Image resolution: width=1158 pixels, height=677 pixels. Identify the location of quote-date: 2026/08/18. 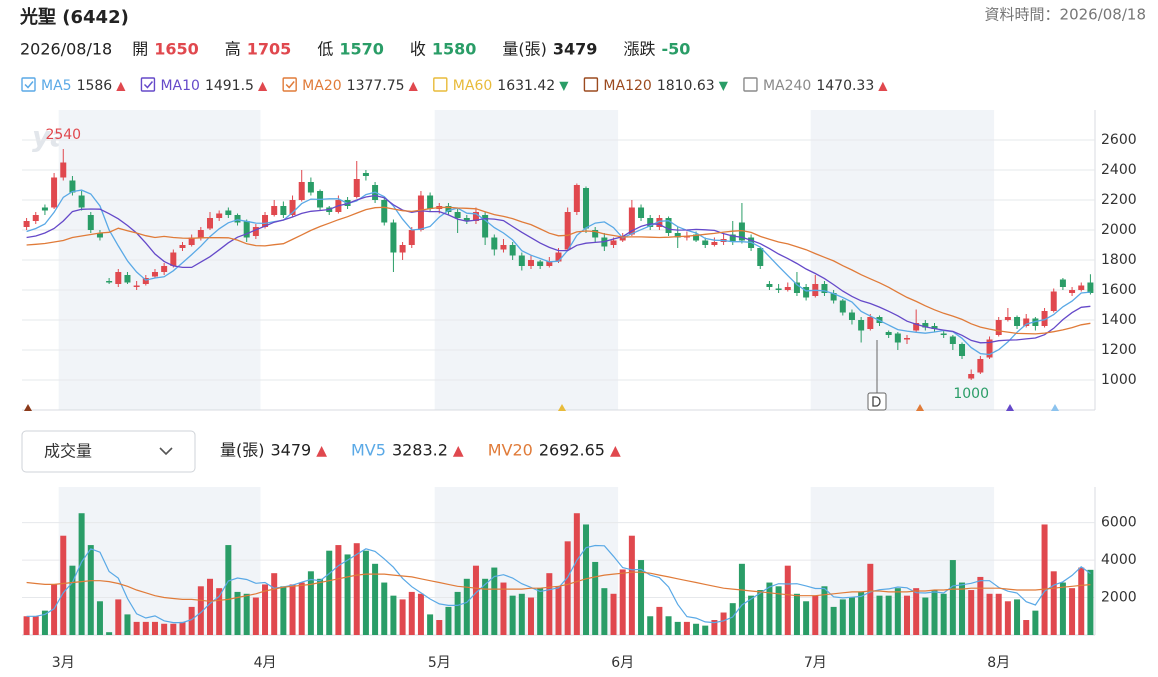
(66, 49).